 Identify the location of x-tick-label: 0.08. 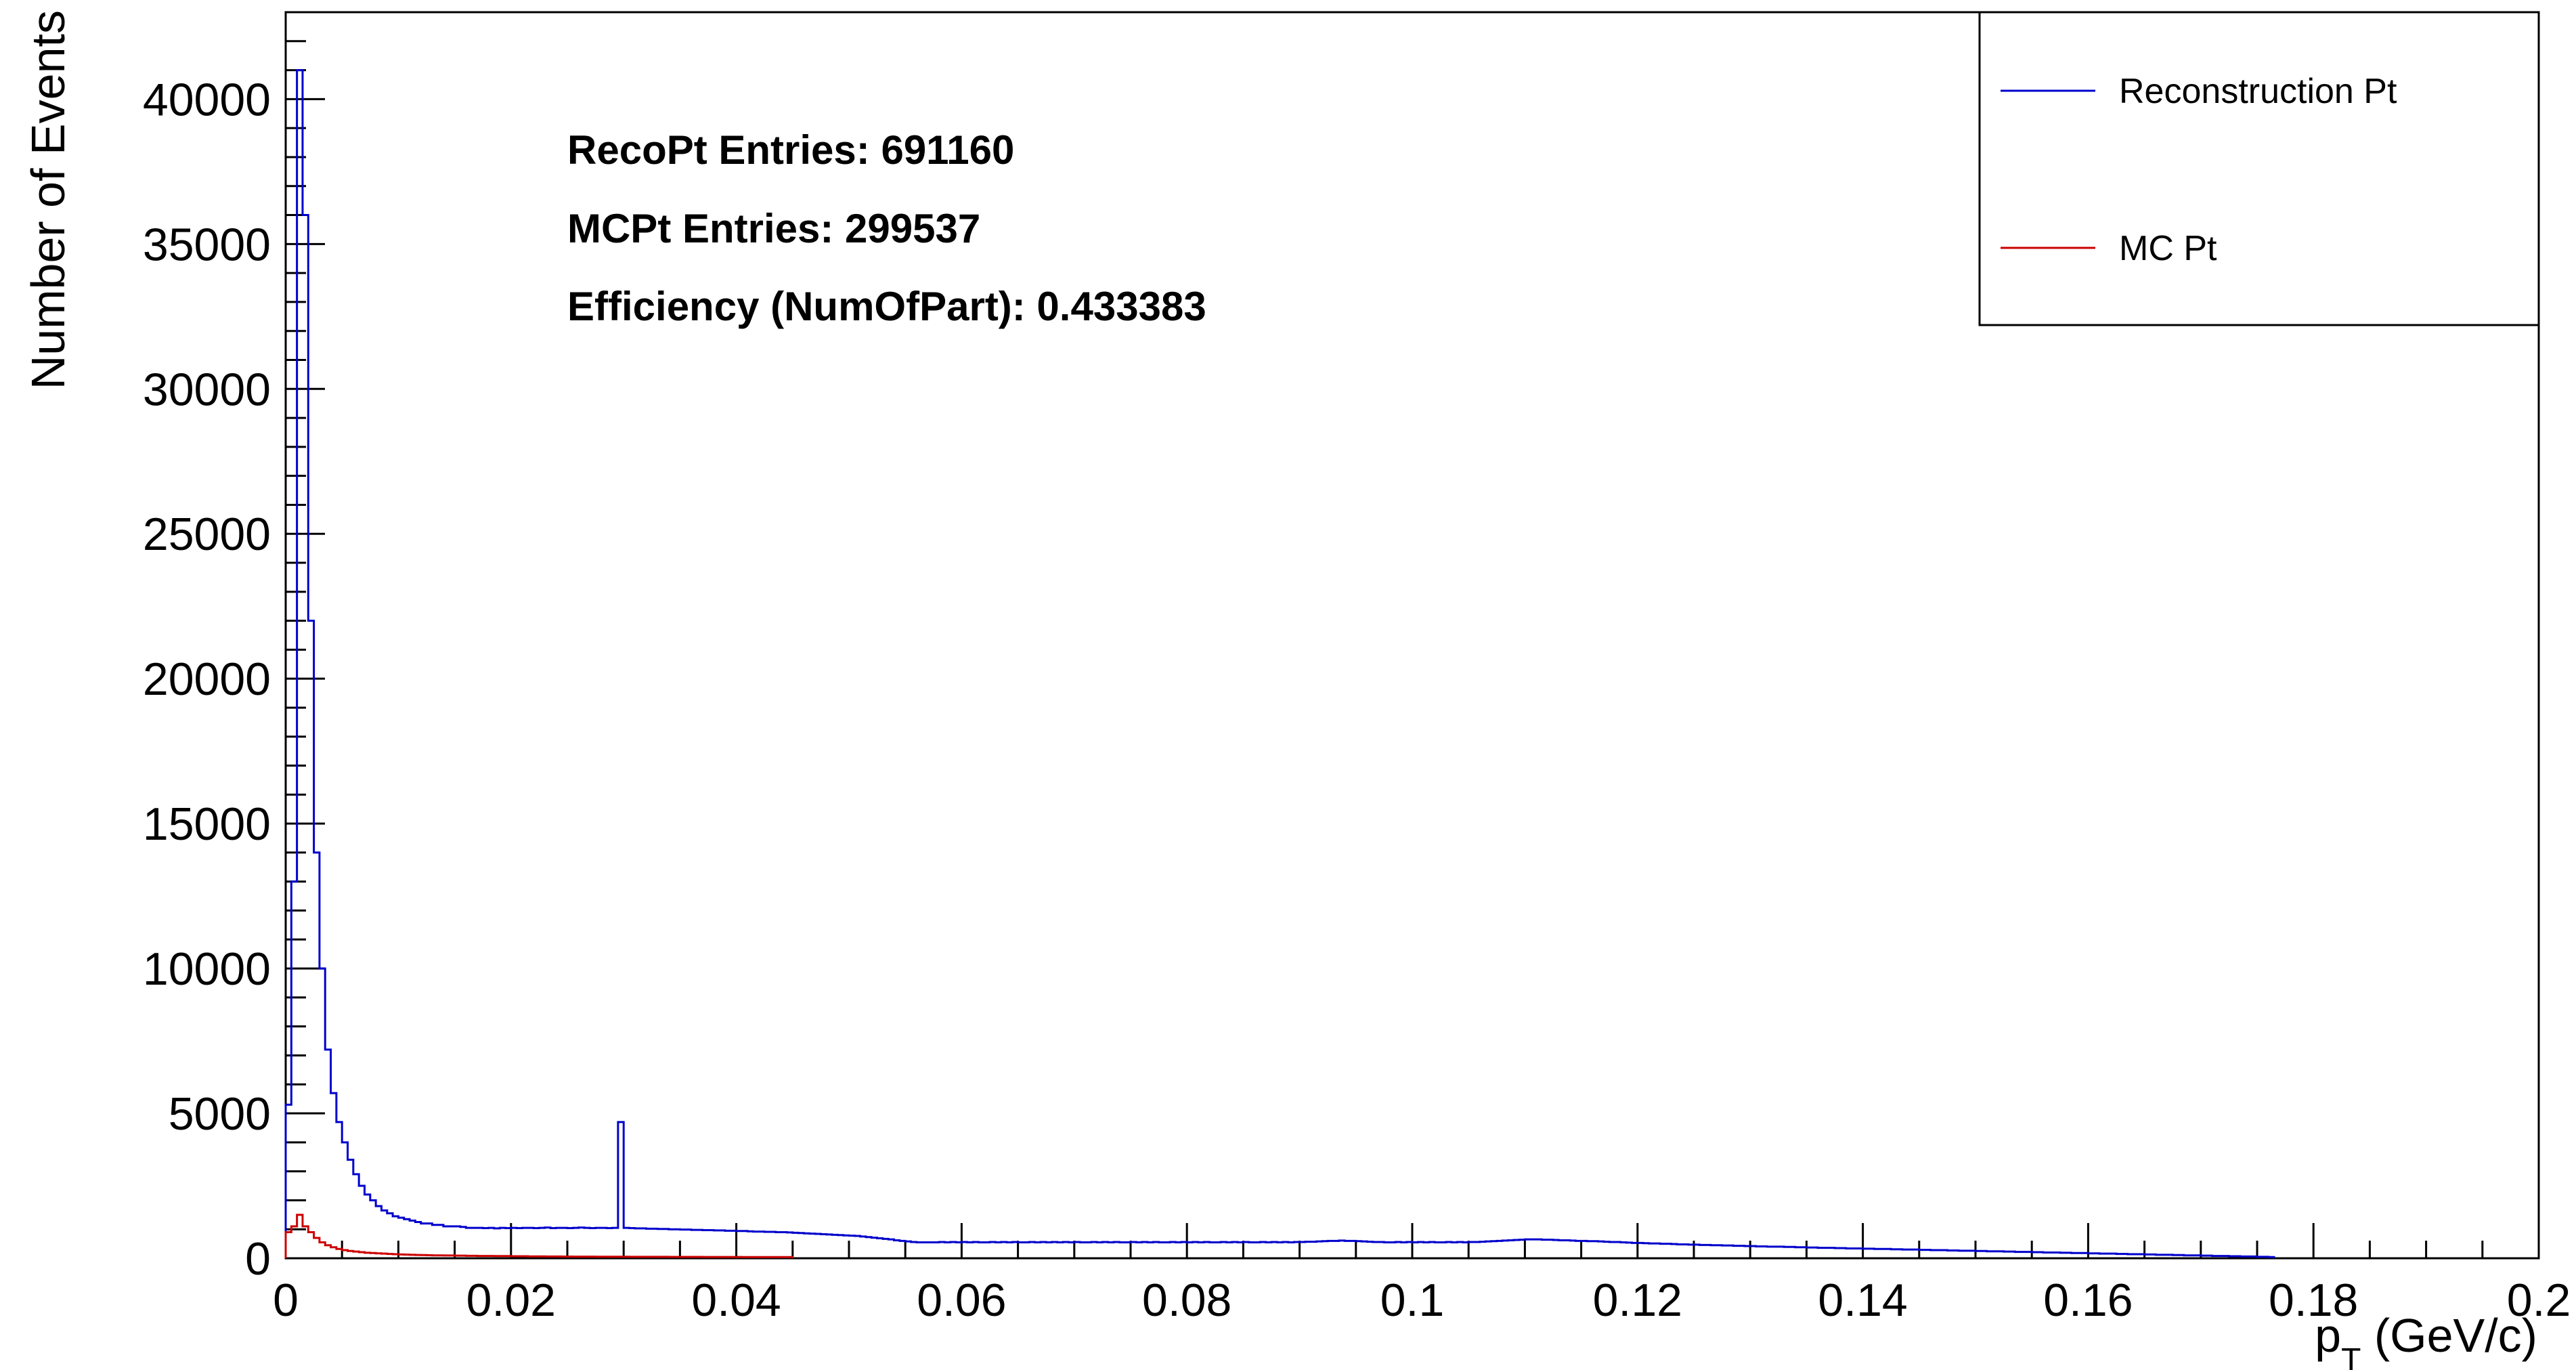
(1186, 1300).